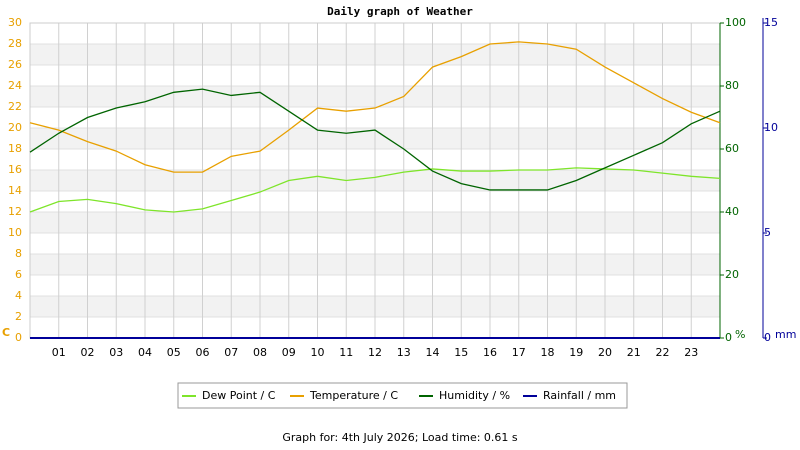  I want to click on x-tick-label: 21, so click(634, 352).